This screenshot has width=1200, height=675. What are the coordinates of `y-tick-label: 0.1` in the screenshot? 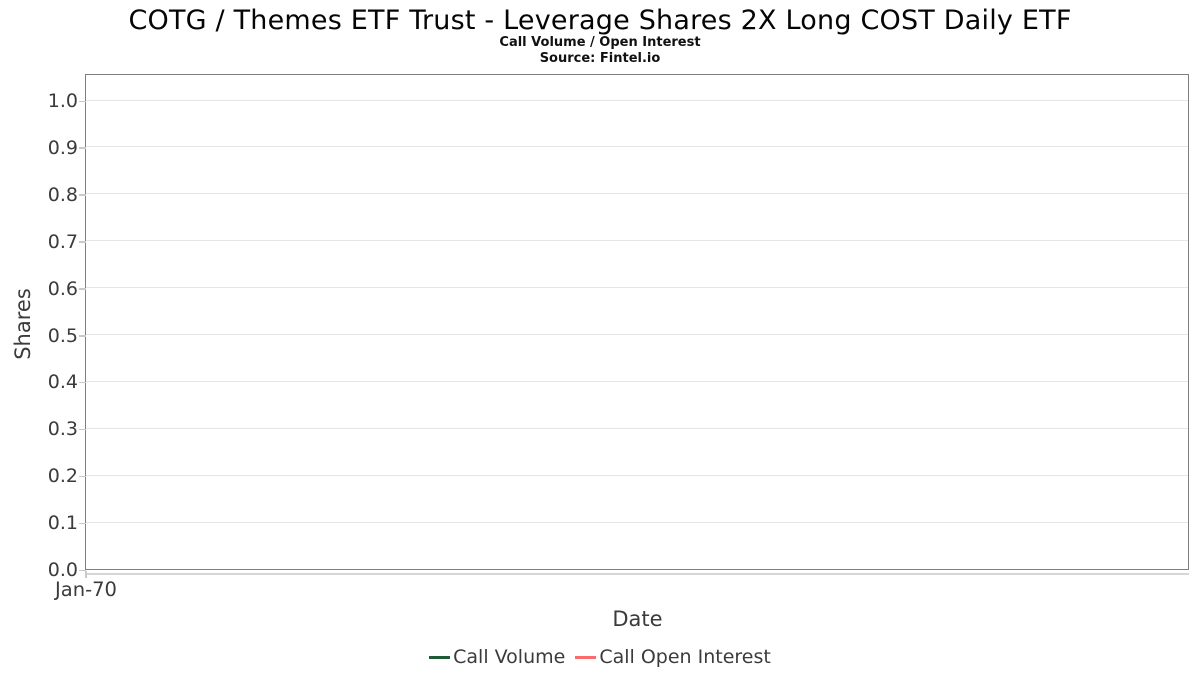 It's located at (62, 523).